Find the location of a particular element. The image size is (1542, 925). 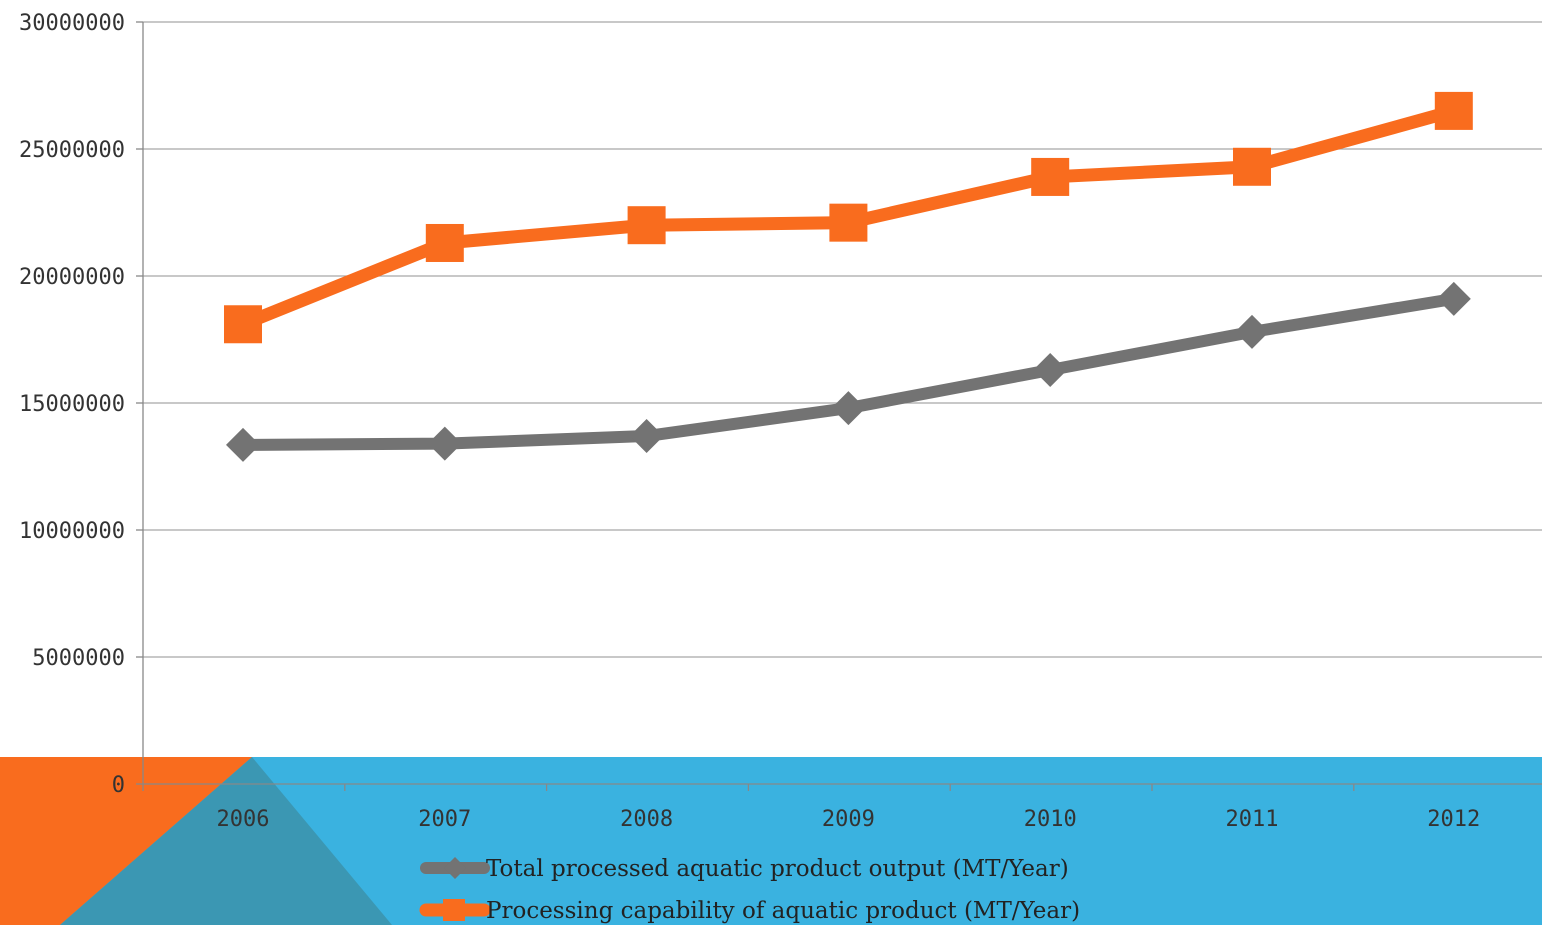

footer-teal-triangle is located at coordinates (226, 841).